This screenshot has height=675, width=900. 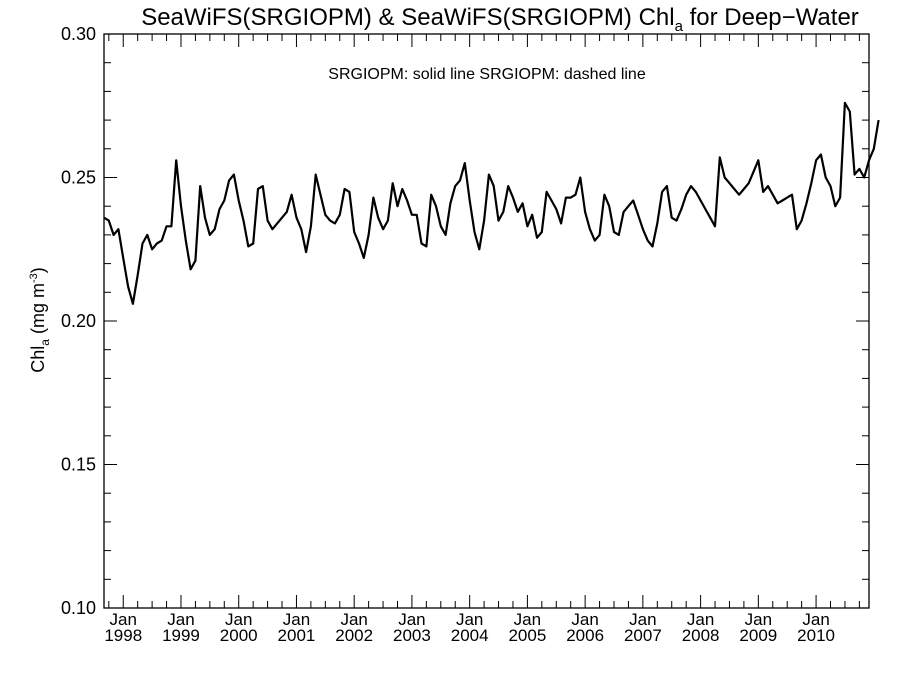 What do you see at coordinates (78, 34) in the screenshot?
I see `y-tick-label: 0.30` at bounding box center [78, 34].